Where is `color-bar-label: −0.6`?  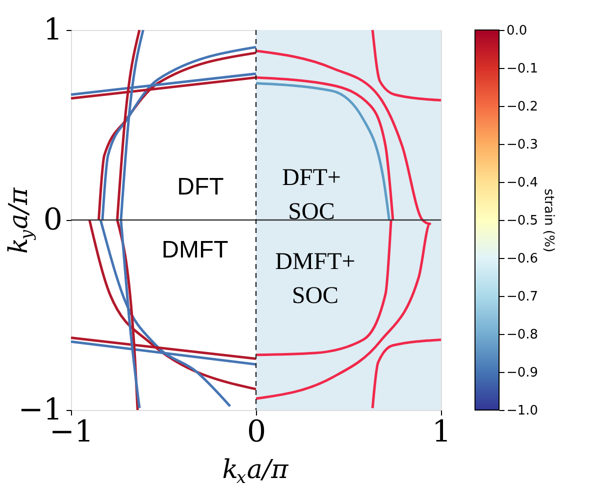
color-bar-label: −0.6 is located at coordinates (522, 259).